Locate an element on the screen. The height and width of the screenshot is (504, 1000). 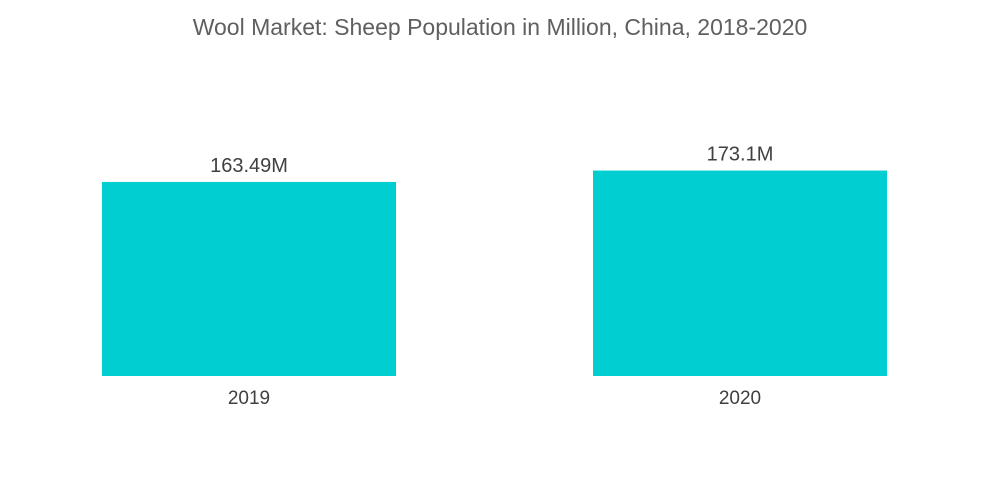
data-labels-group: 163.49M 173.1M is located at coordinates (491, 160).